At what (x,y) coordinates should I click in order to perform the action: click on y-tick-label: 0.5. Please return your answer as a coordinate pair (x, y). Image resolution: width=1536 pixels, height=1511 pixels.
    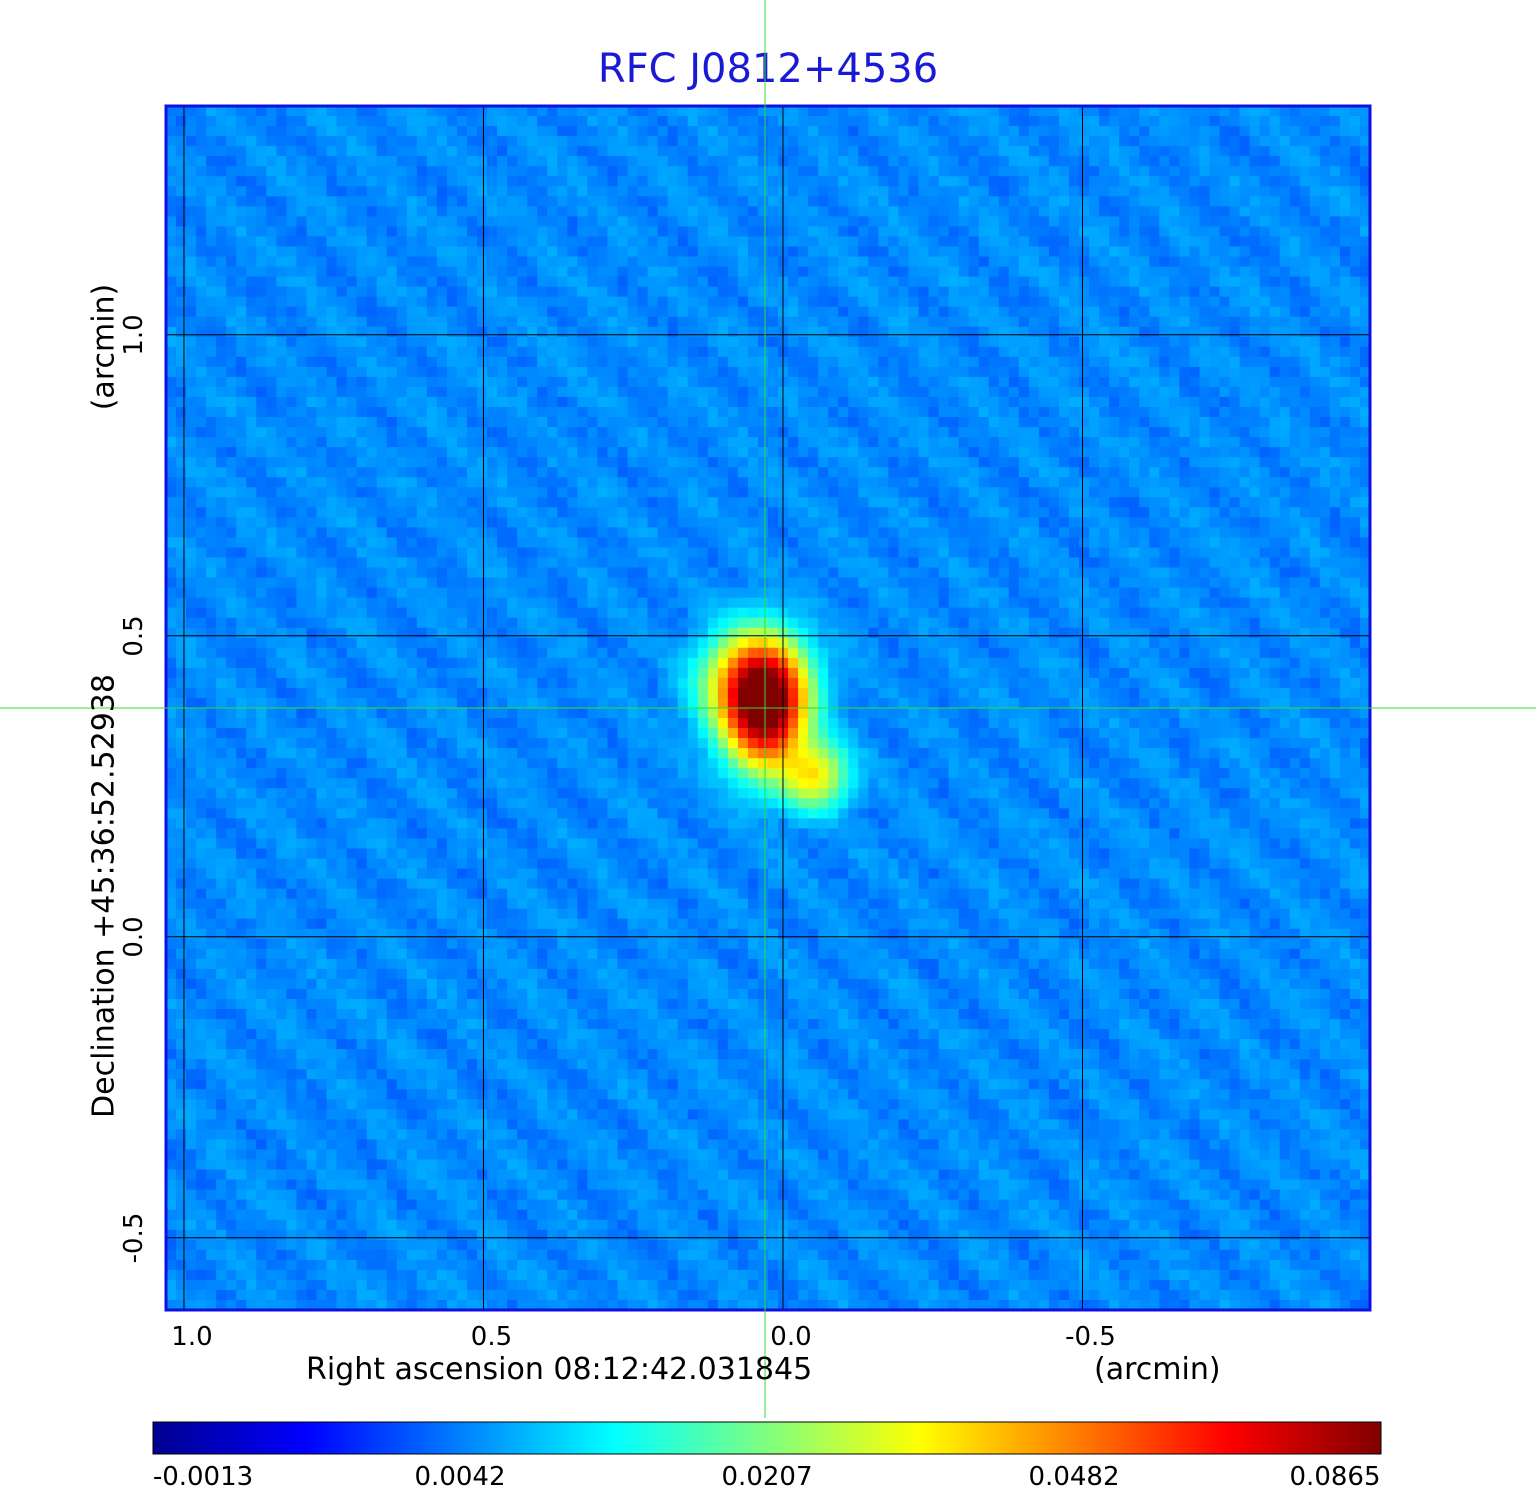
    Looking at the image, I should click on (134, 636).